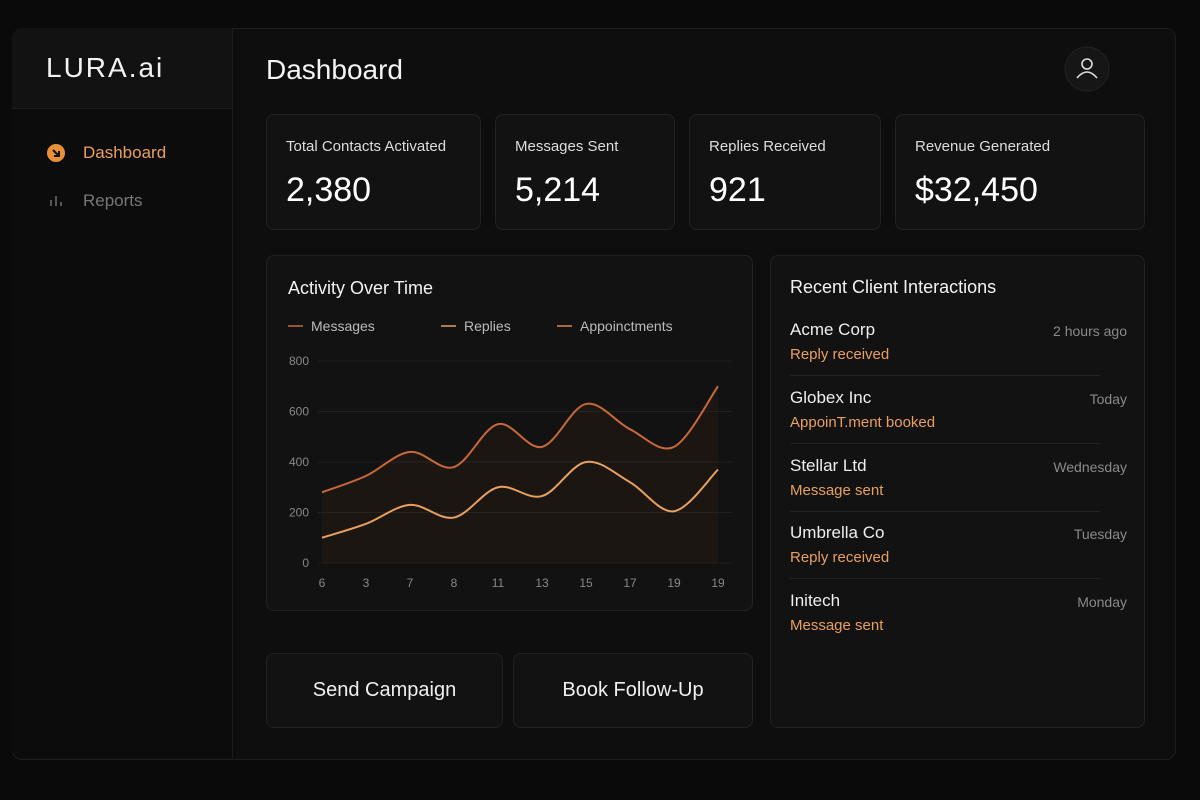  Describe the element at coordinates (833, 329) in the screenshot. I see `client-name: Acme Corp` at that location.